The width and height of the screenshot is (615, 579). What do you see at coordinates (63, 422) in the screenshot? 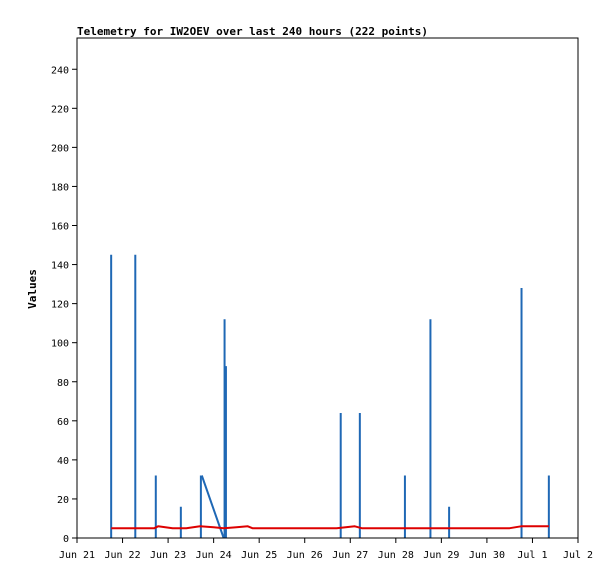
I see `y-tick-label: 60` at bounding box center [63, 422].